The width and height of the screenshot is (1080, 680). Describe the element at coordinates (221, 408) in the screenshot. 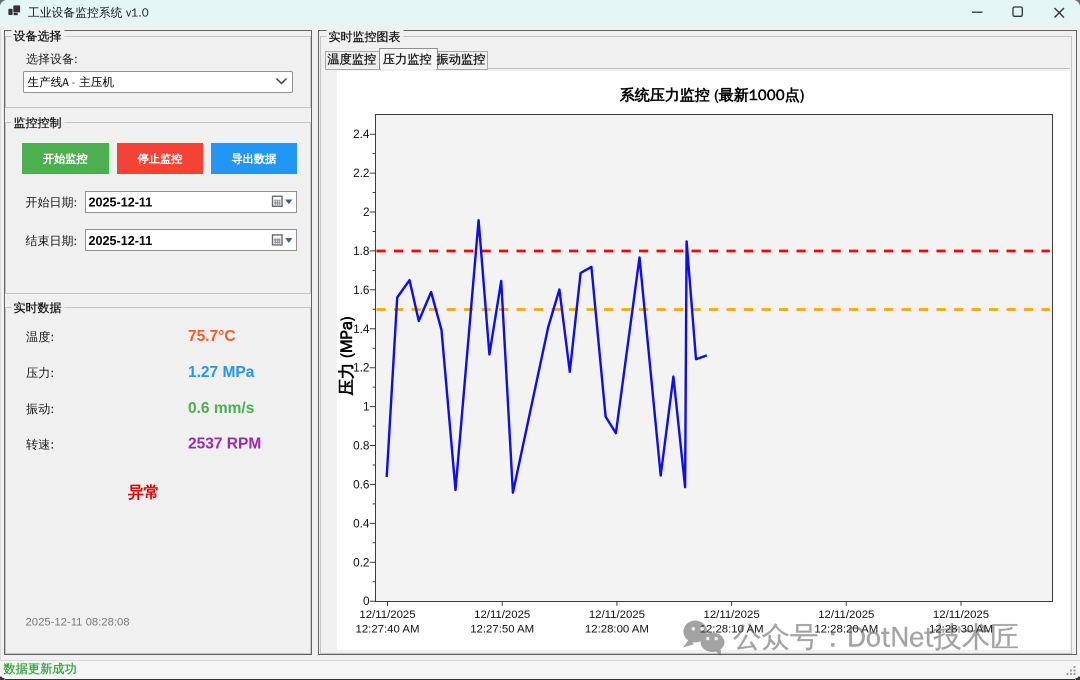

I see `svg-text: 0.6 mm/s` at that location.